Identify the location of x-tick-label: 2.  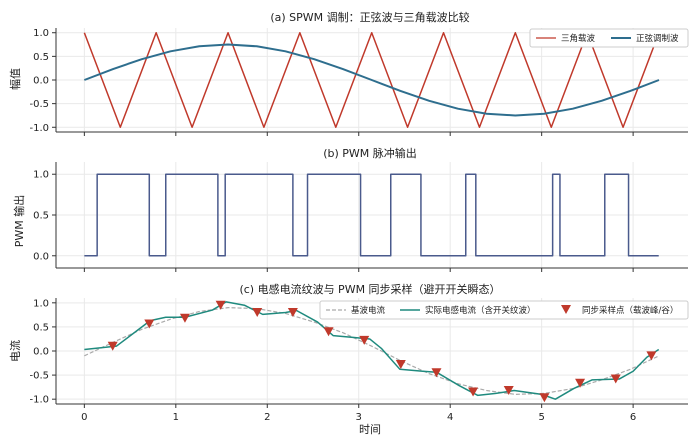
(267, 417).